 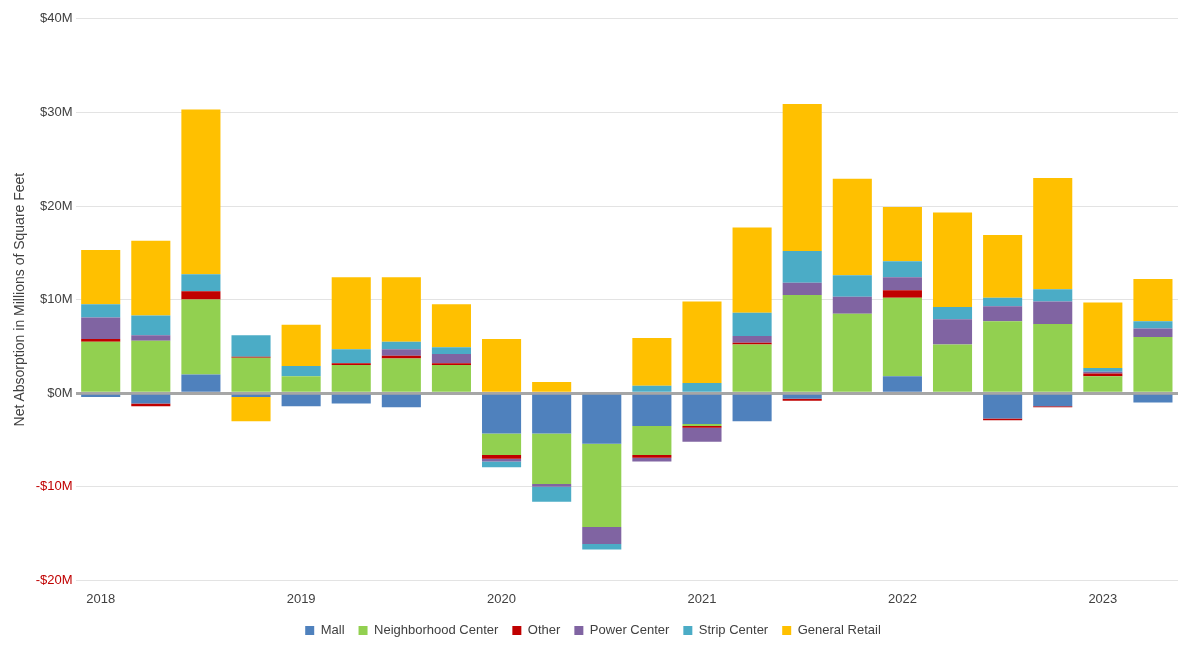 I want to click on x-tick-label: 2020, so click(x=502, y=598).